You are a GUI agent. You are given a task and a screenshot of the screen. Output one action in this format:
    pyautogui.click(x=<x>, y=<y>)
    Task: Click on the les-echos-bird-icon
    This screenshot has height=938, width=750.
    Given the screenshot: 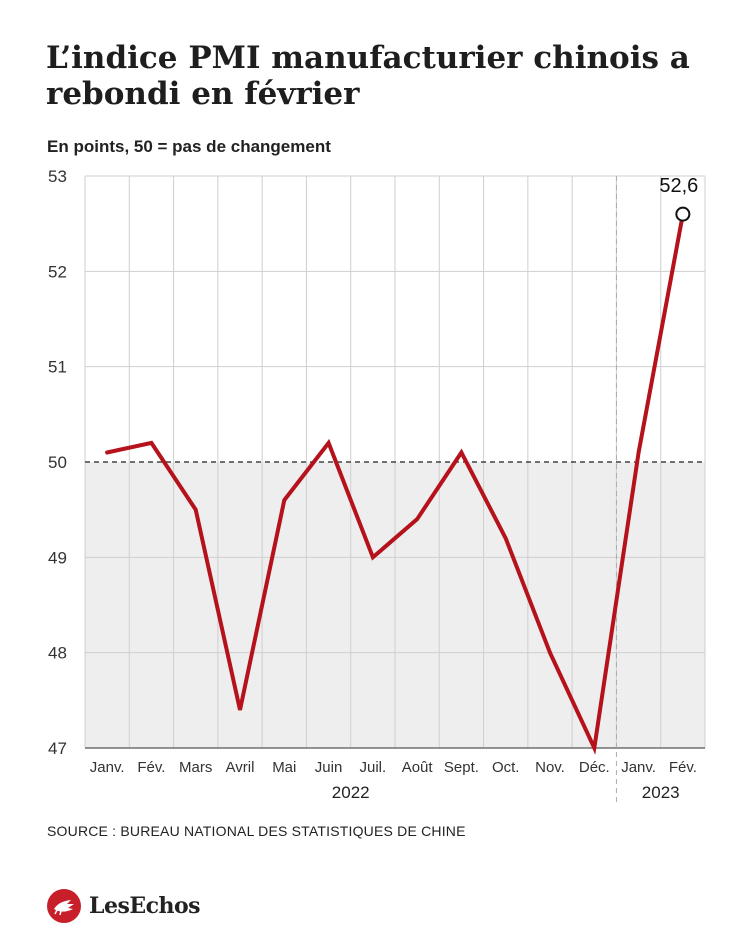 What is the action you would take?
    pyautogui.click(x=64, y=906)
    